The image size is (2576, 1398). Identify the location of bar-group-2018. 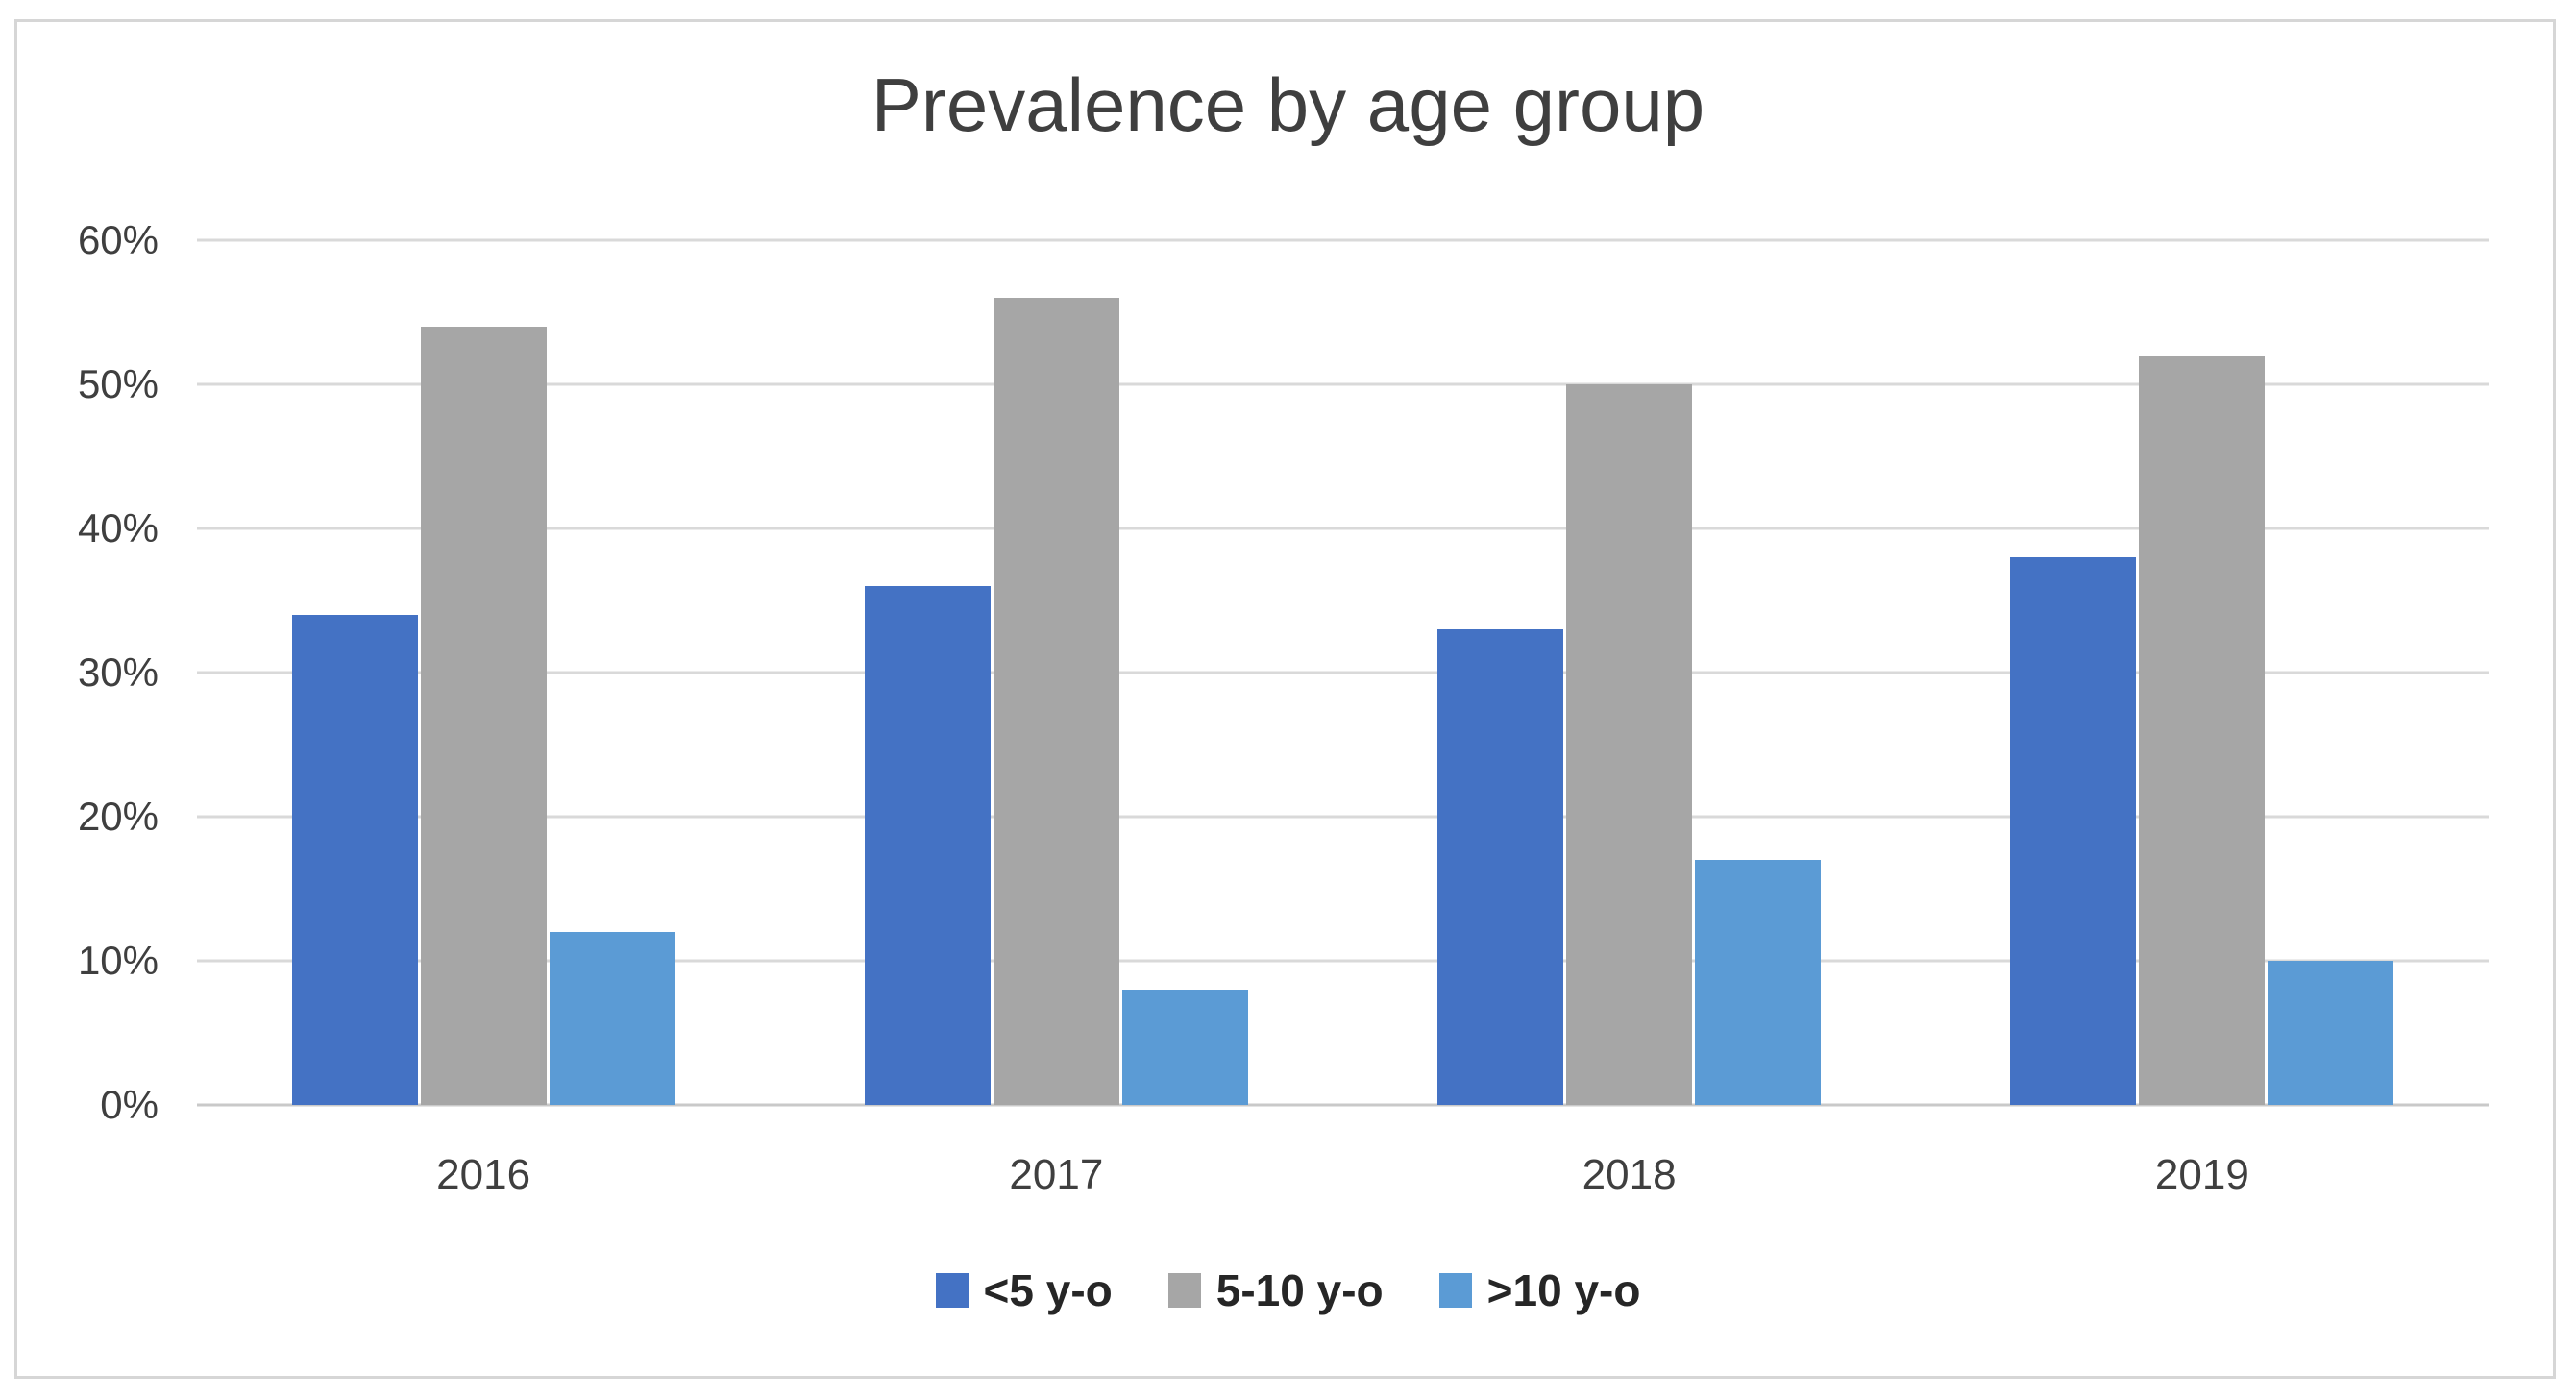
(1629, 673).